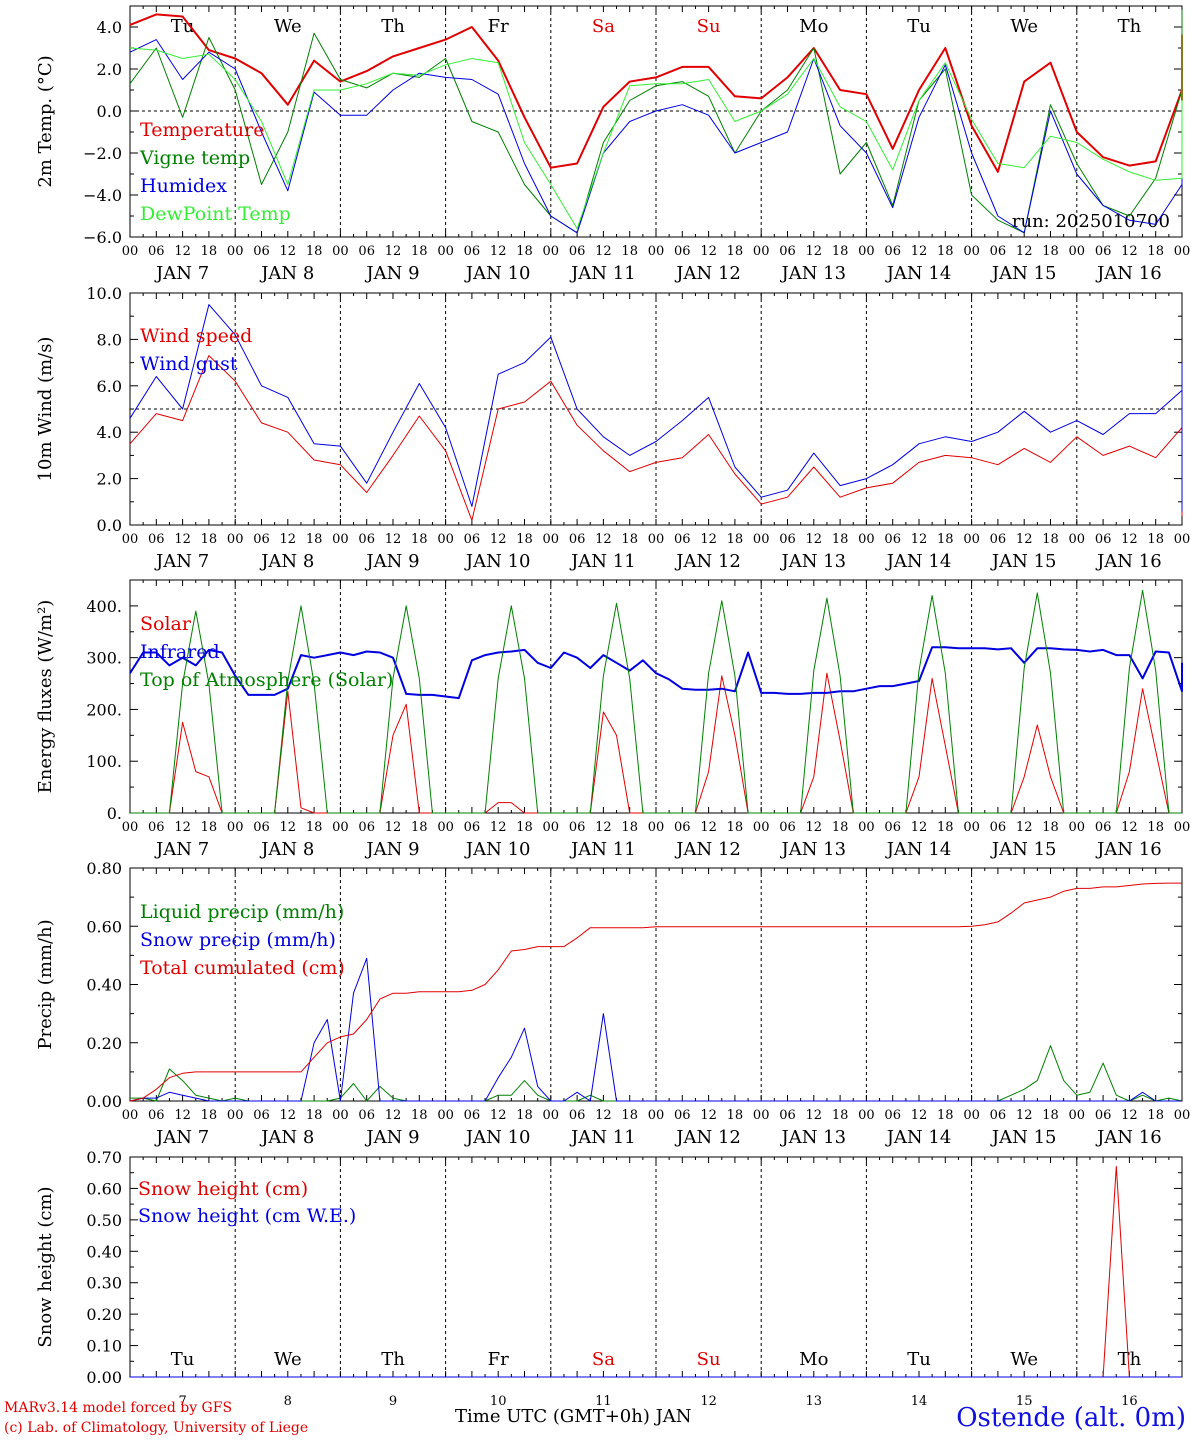 Image resolution: width=1194 pixels, height=1440 pixels. What do you see at coordinates (1023, 1137) in the screenshot?
I see `date-label: JAN 15` at bounding box center [1023, 1137].